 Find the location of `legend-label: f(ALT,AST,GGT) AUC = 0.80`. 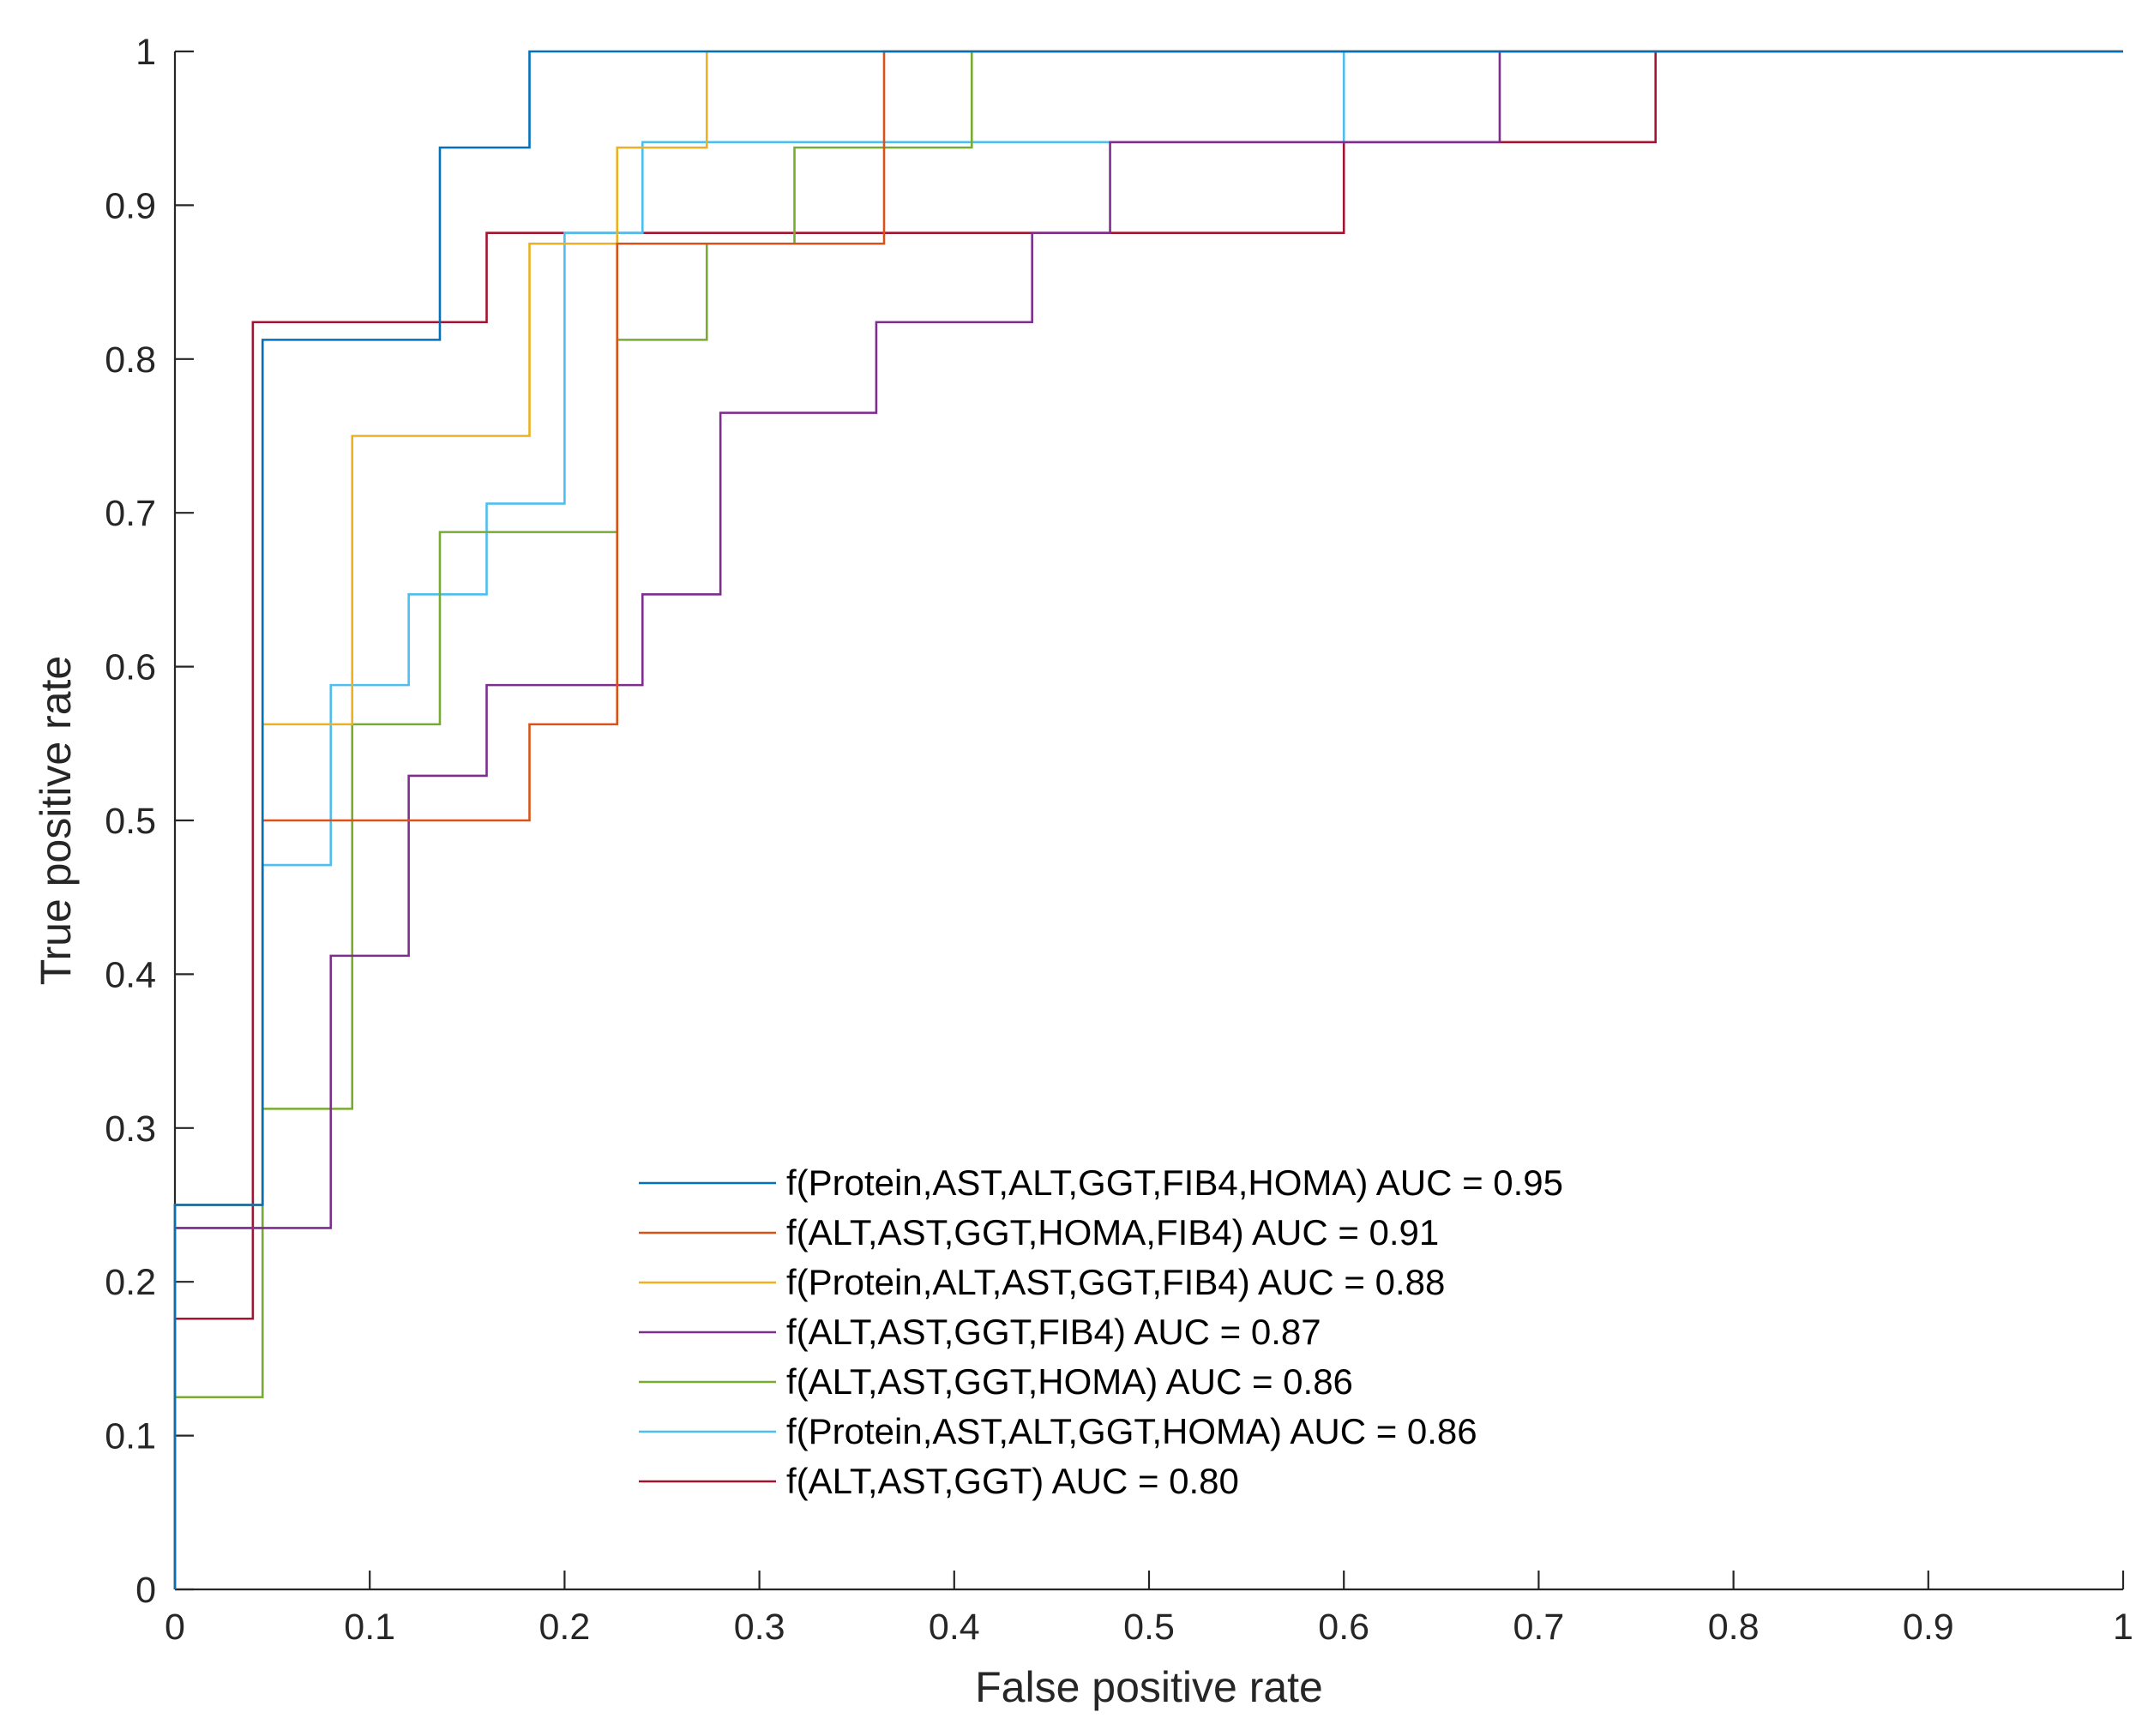

legend-label: f(ALT,AST,GGT) AUC = 0.80 is located at coordinates (1012, 1481).